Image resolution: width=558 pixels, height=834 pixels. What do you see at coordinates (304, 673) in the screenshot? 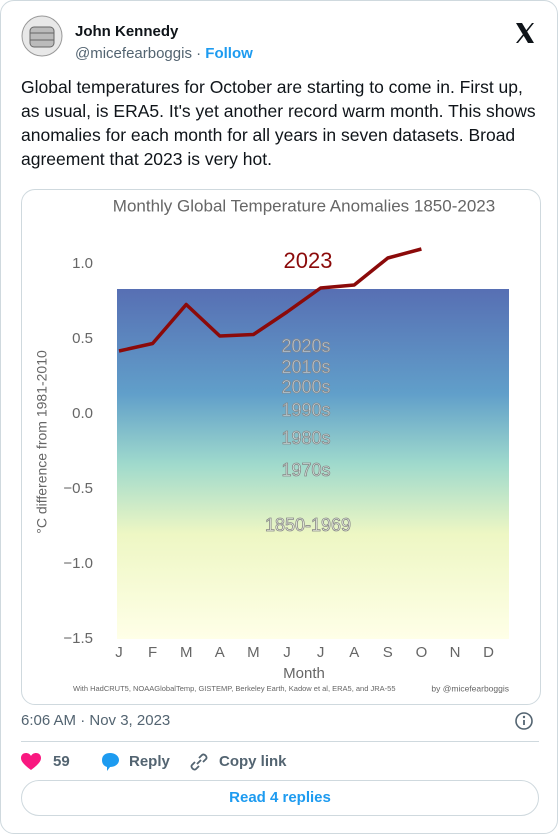
I see `x-axis-label: Month` at bounding box center [304, 673].